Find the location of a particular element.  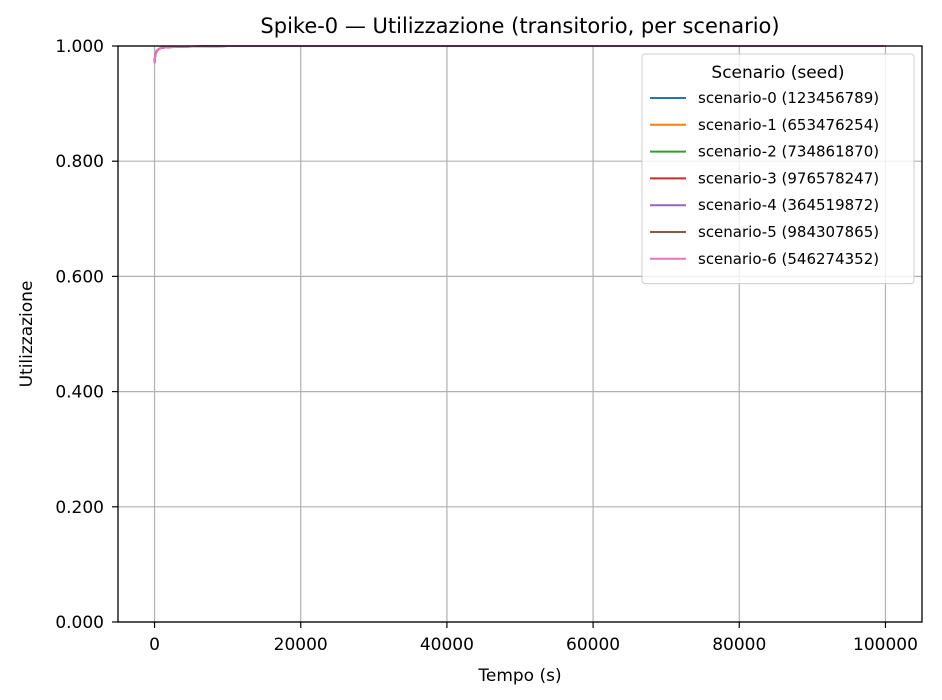

y-axis-label: Utilizzazione is located at coordinates (27, 334).